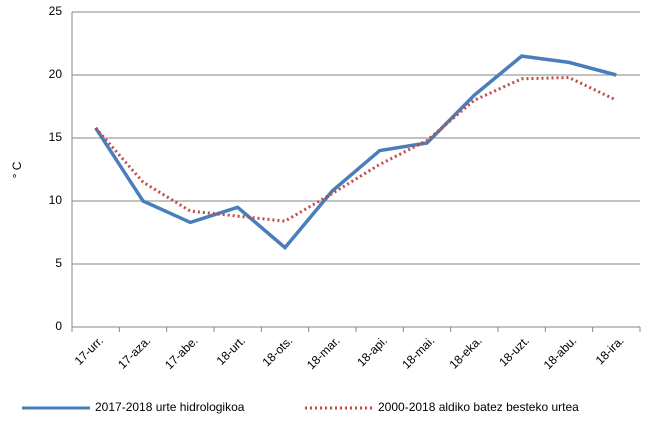 This screenshot has height=421, width=651. I want to click on x-tick-label: 18-mar., so click(323, 352).